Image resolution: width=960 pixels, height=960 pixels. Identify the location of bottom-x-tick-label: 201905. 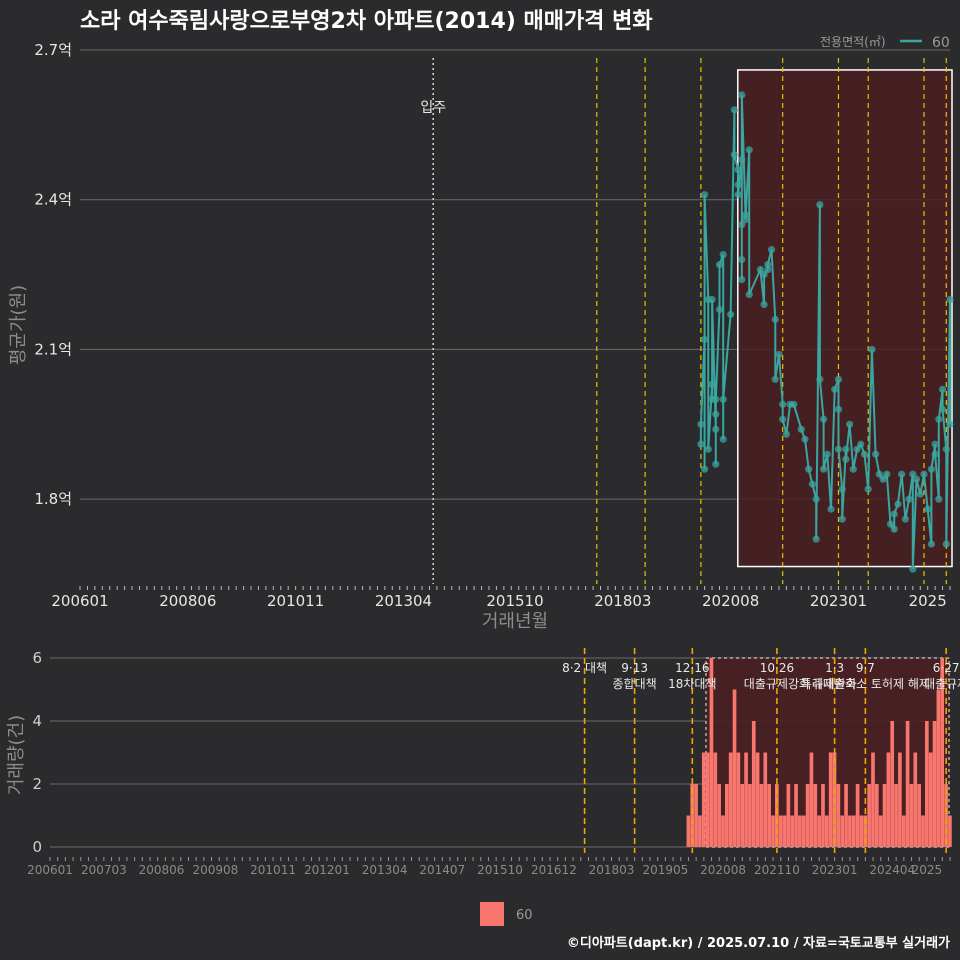
(665, 870).